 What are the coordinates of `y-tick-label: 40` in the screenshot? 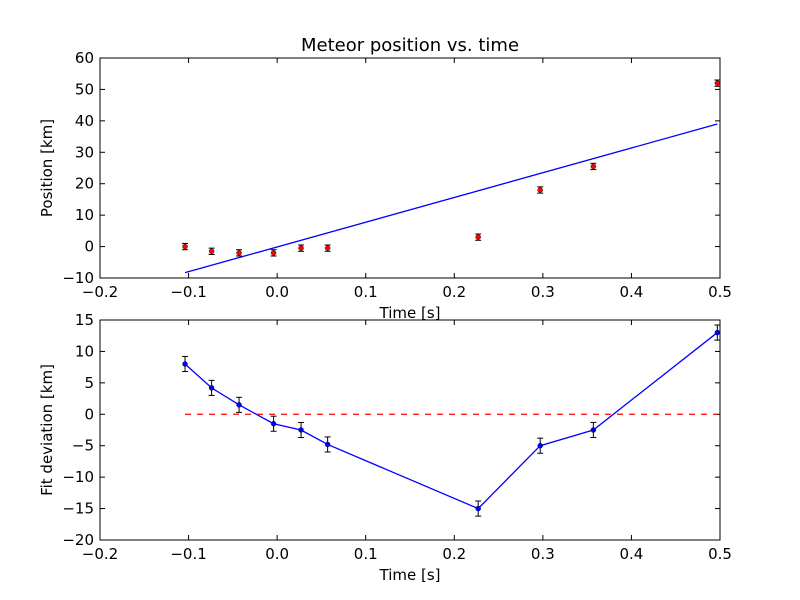 It's located at (84, 121).